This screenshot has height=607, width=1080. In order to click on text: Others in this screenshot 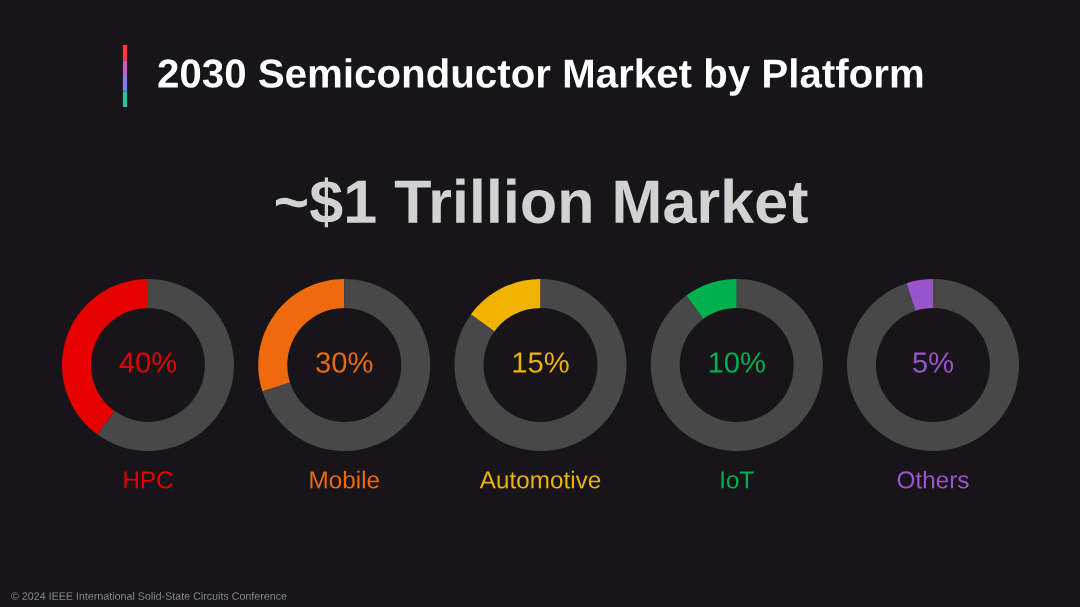, I will do `click(933, 479)`.